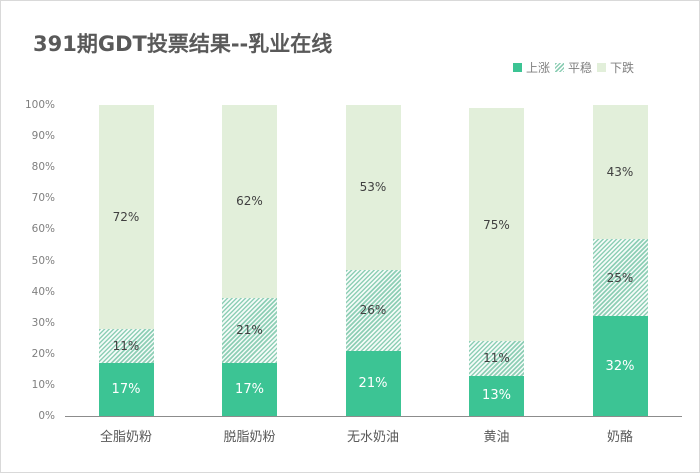 Image resolution: width=700 pixels, height=473 pixels. What do you see at coordinates (517, 67) in the screenshot?
I see `legend-swatch-up-icon` at bounding box center [517, 67].